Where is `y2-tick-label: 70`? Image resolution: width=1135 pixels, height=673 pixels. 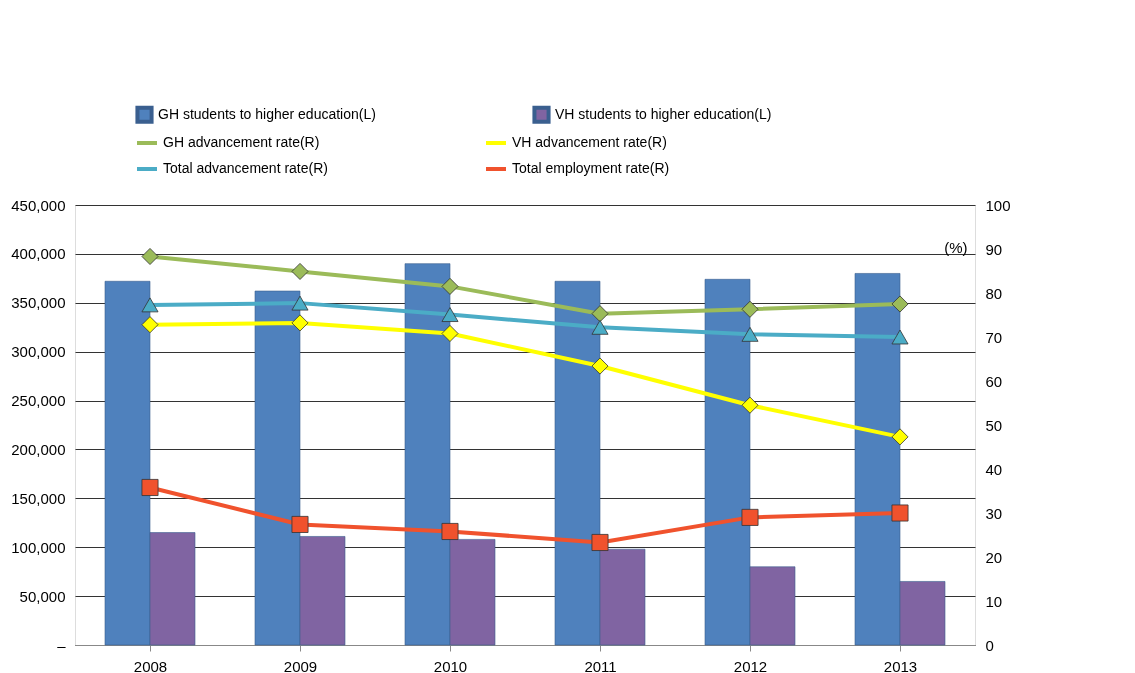
y2-tick-label: 70 is located at coordinates (994, 337).